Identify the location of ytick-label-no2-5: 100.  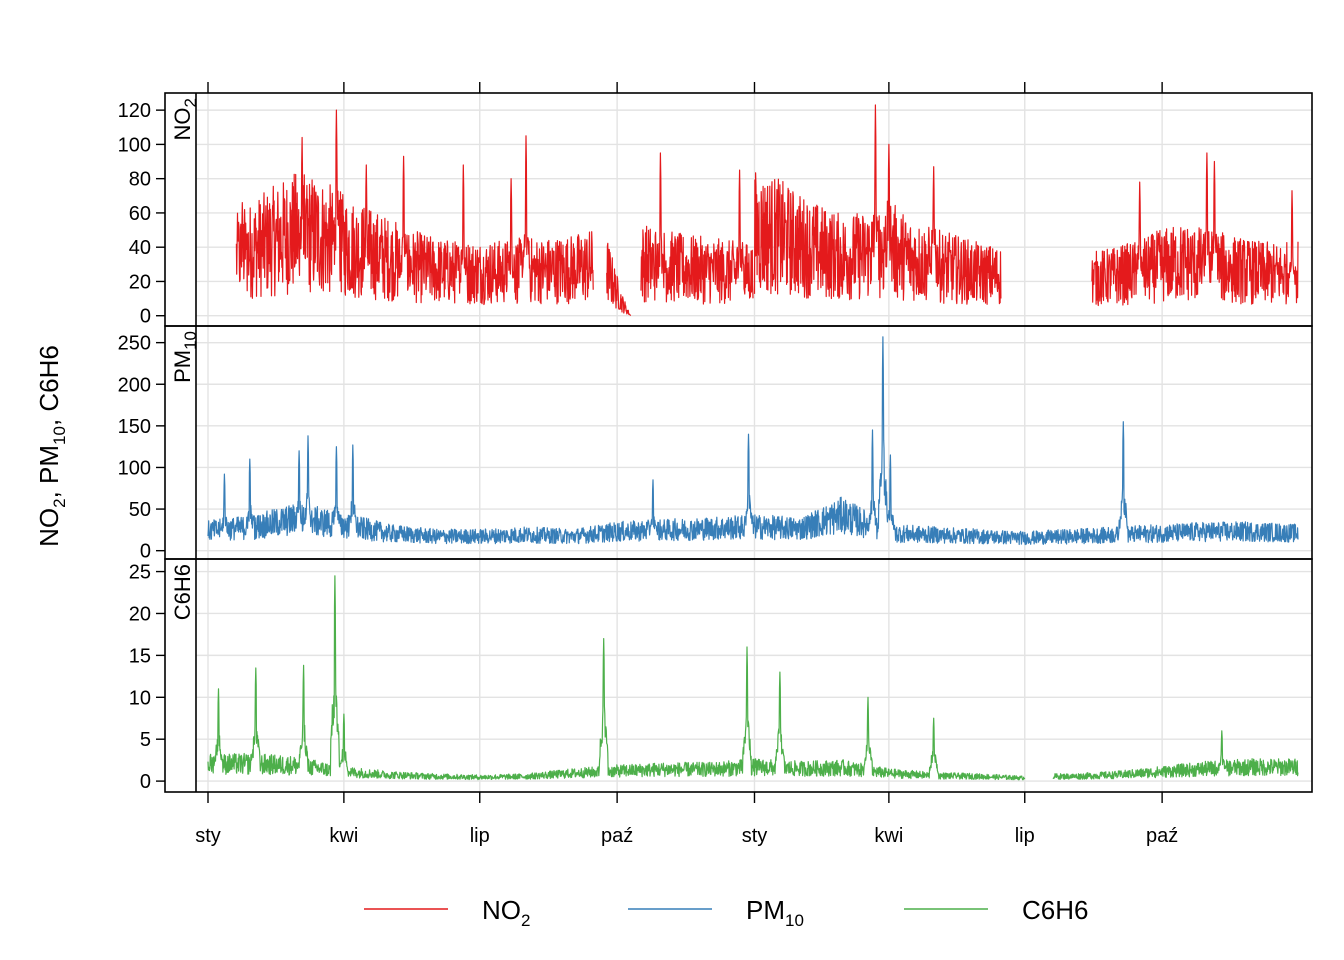
(134, 145).